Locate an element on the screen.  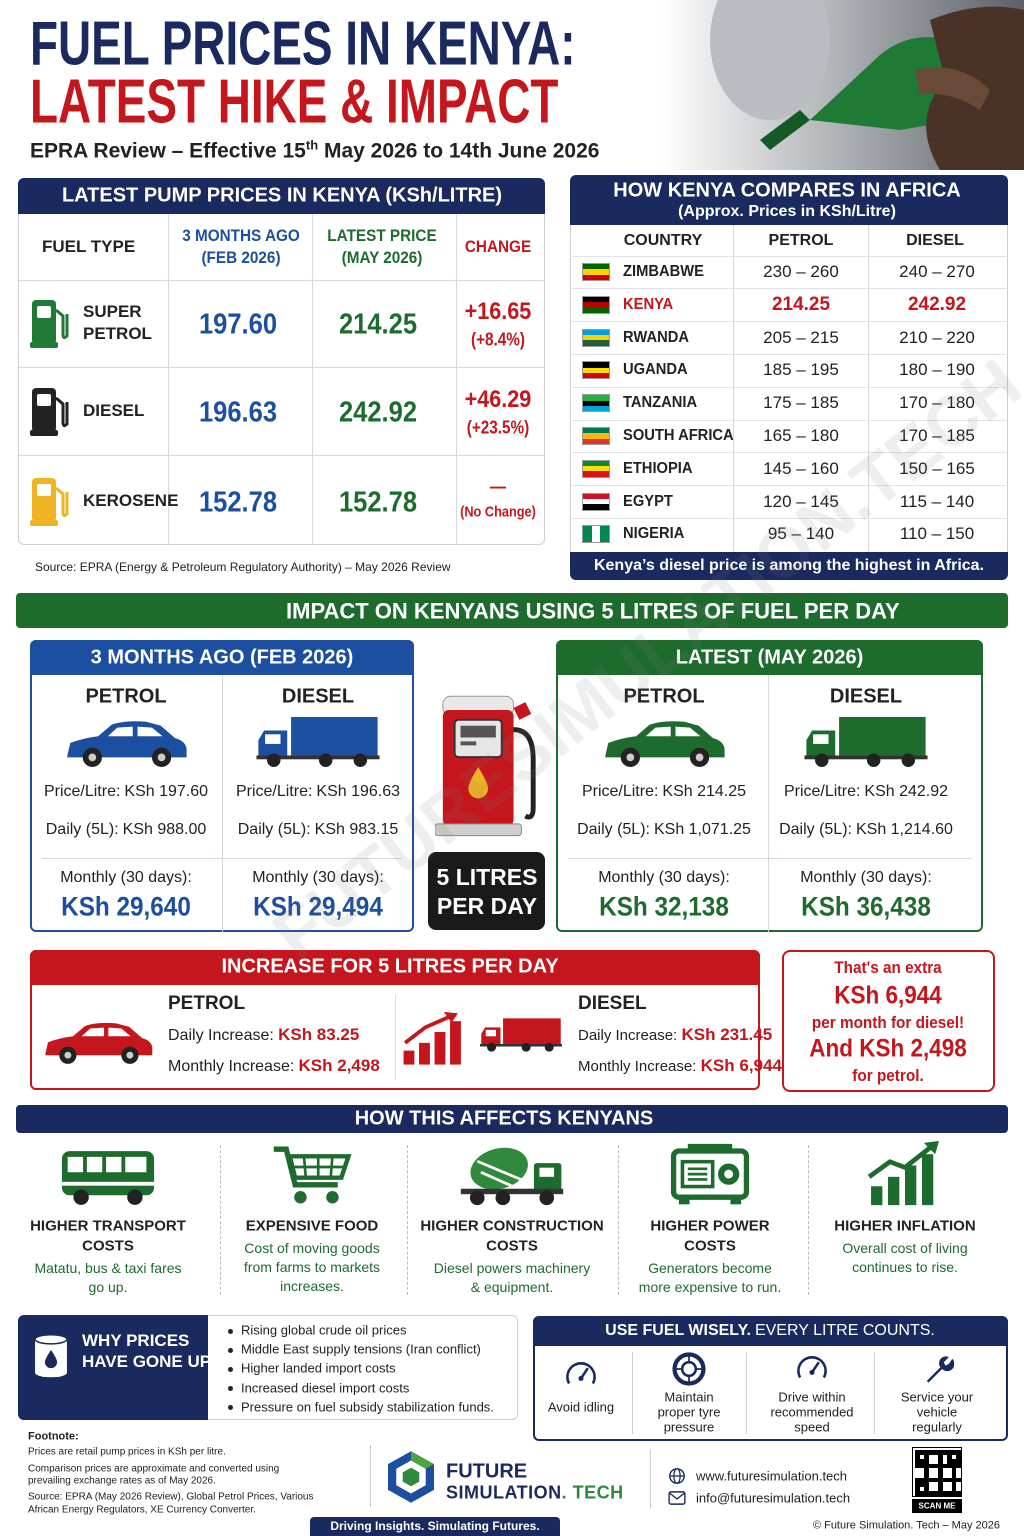
pump-photo is located at coordinates (842, 85).